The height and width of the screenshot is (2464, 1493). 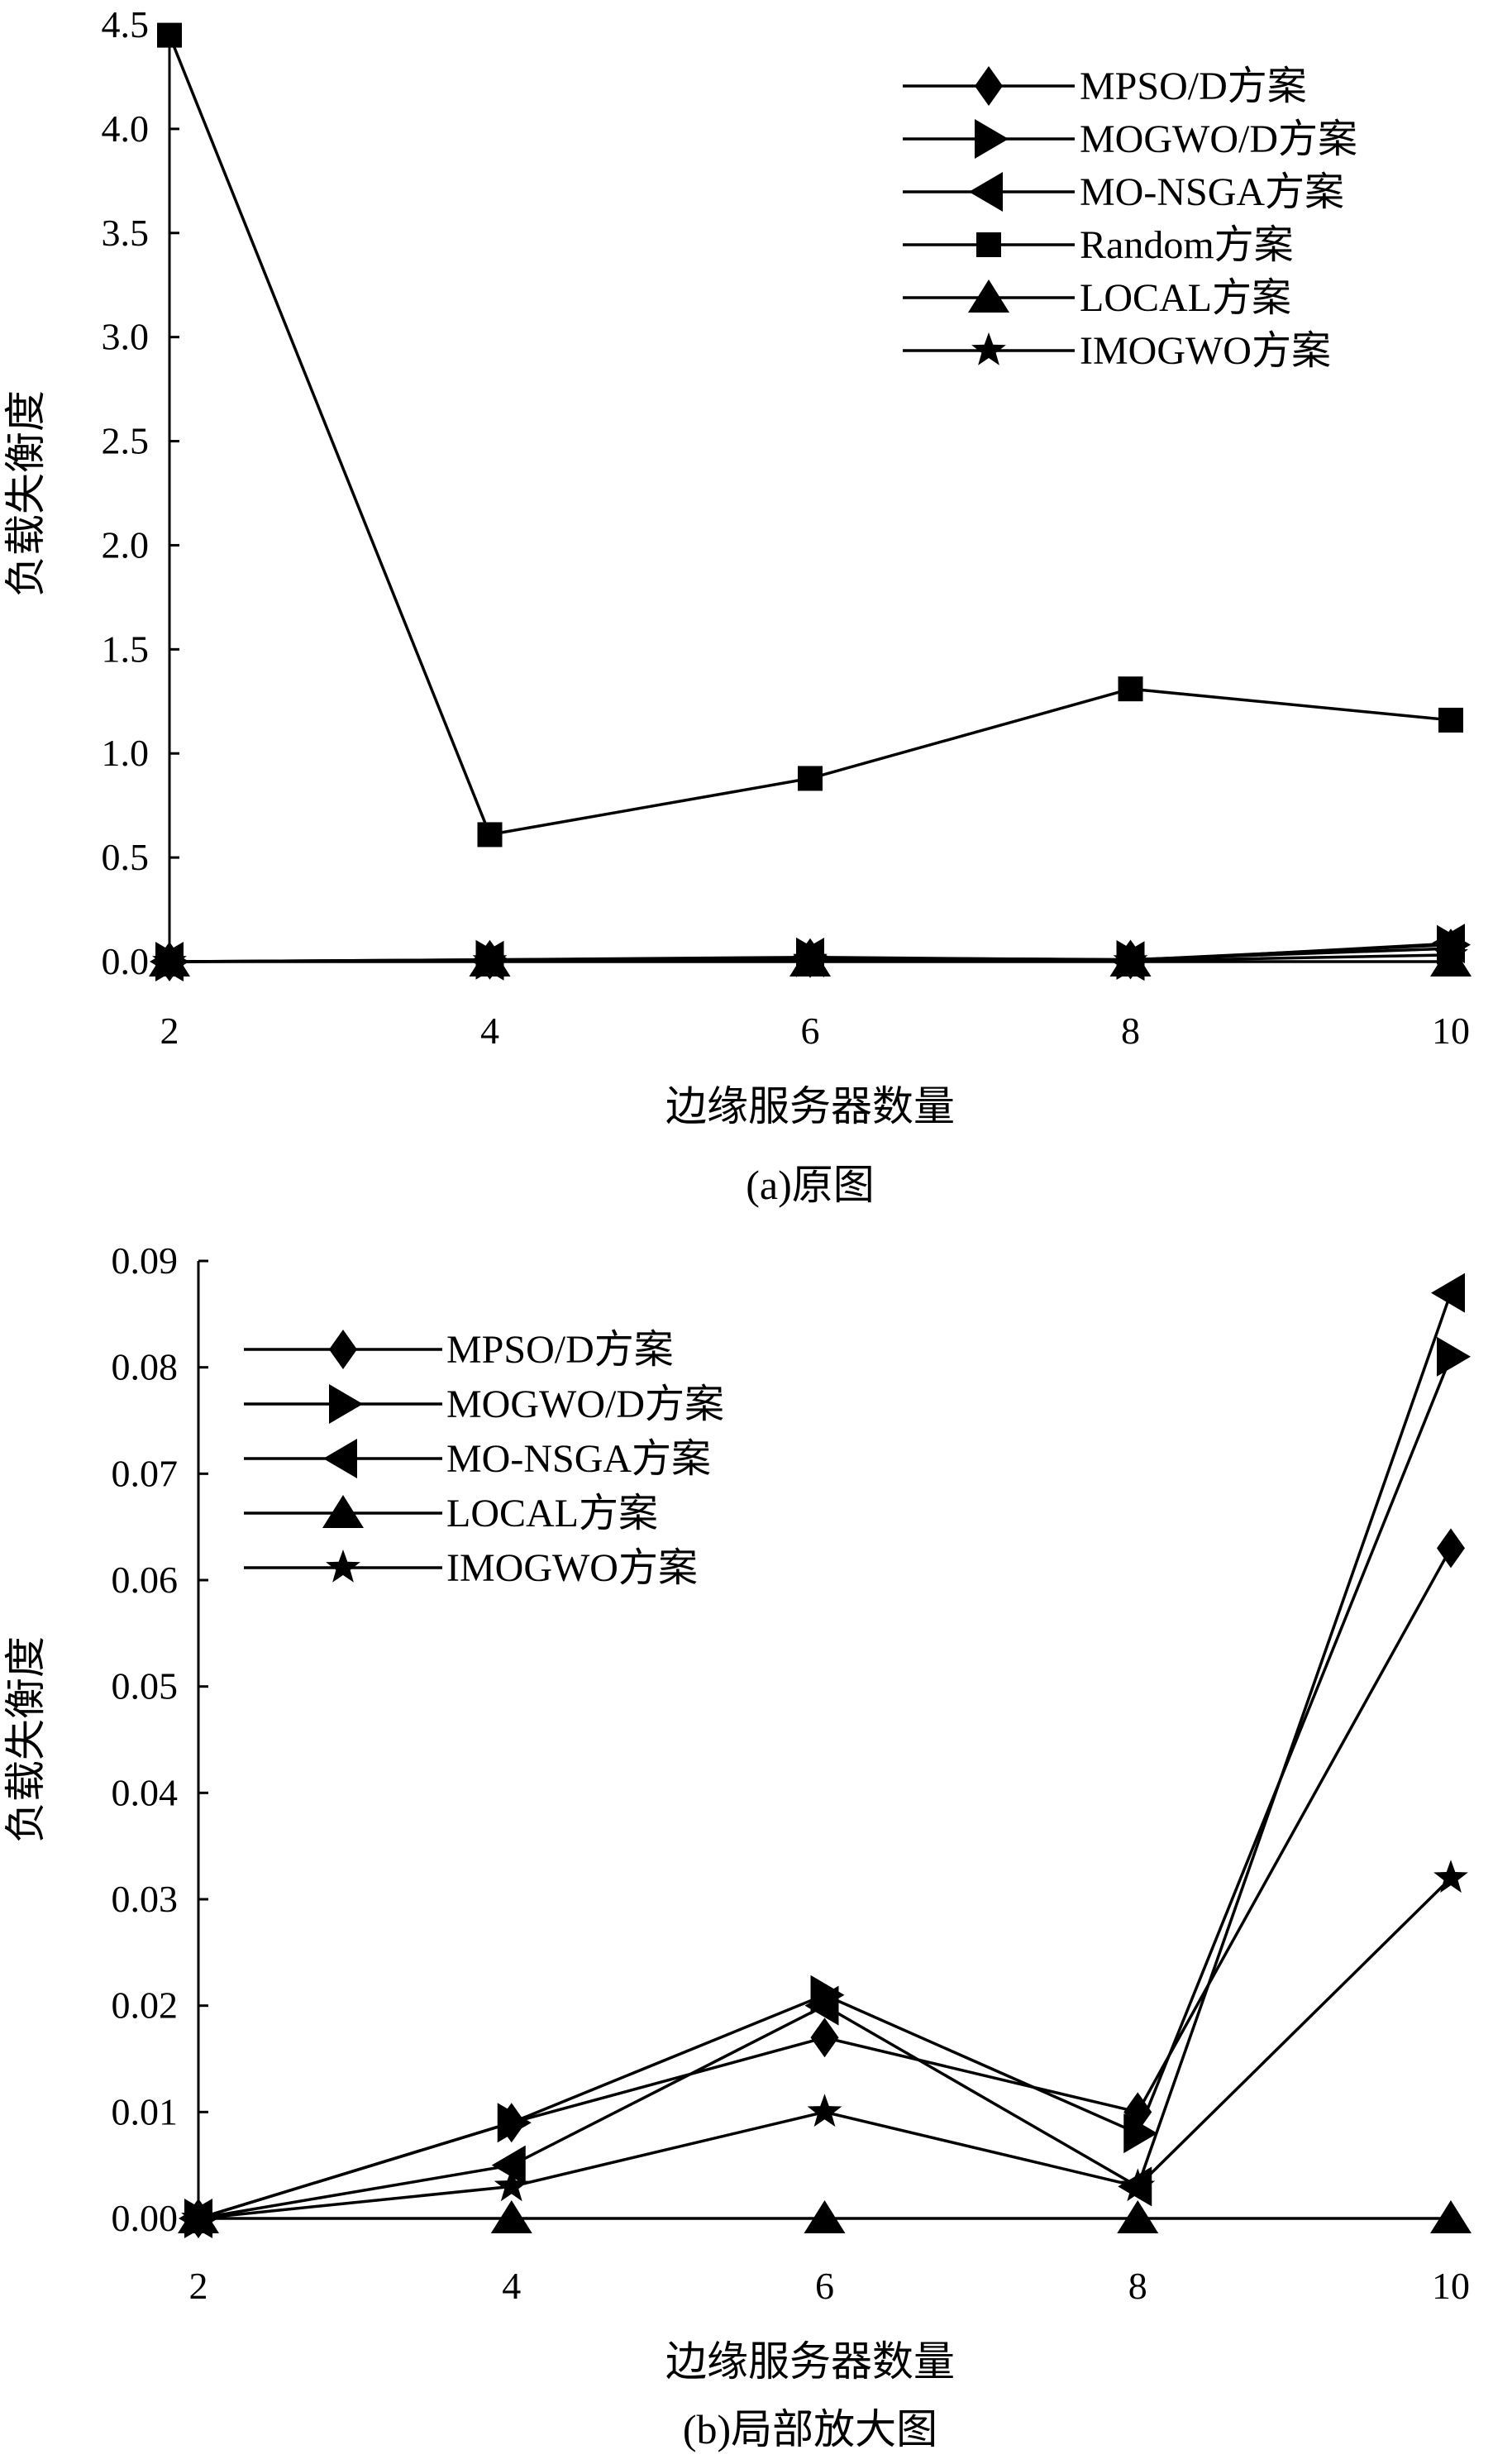 What do you see at coordinates (126, 753) in the screenshot?
I see `y-tick-label: 1.0` at bounding box center [126, 753].